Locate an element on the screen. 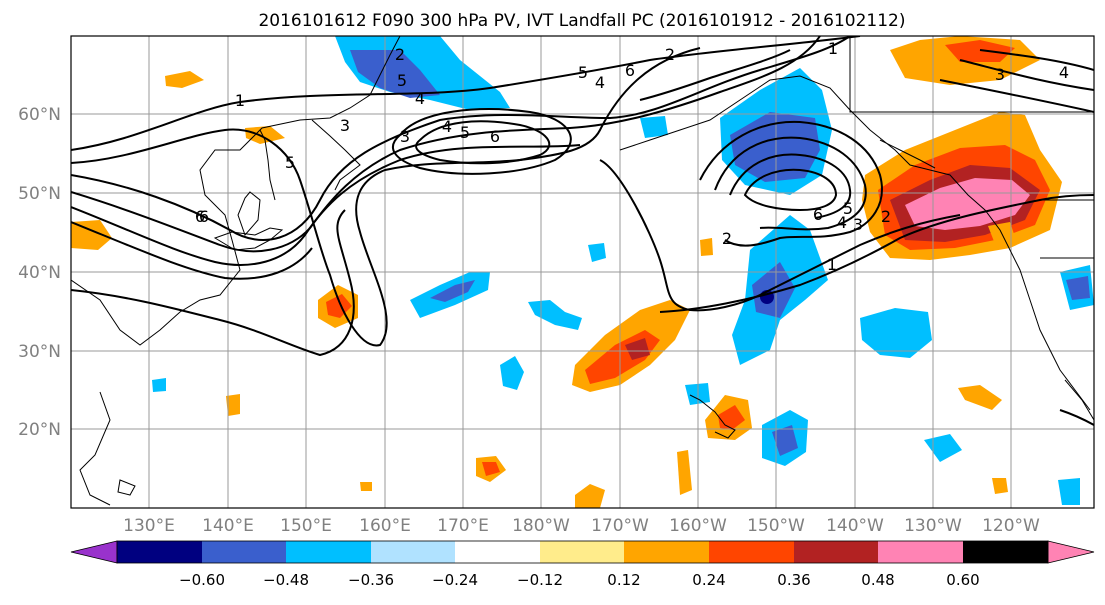 The image size is (1105, 605). lon-label: 180°W is located at coordinates (541, 526).